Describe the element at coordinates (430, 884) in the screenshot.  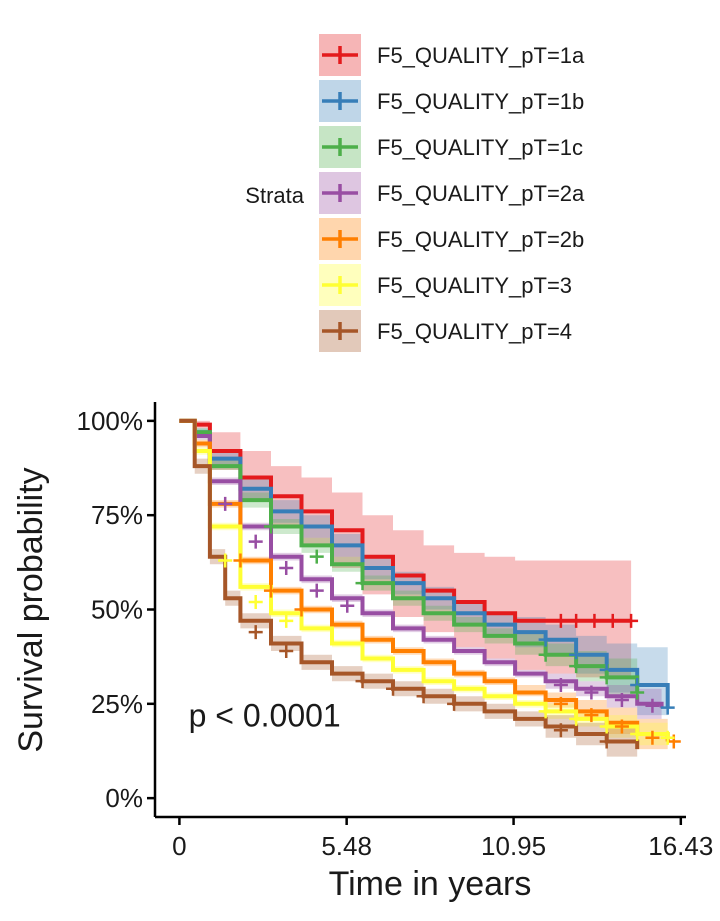
I see `x-axis-label: Time in years` at that location.